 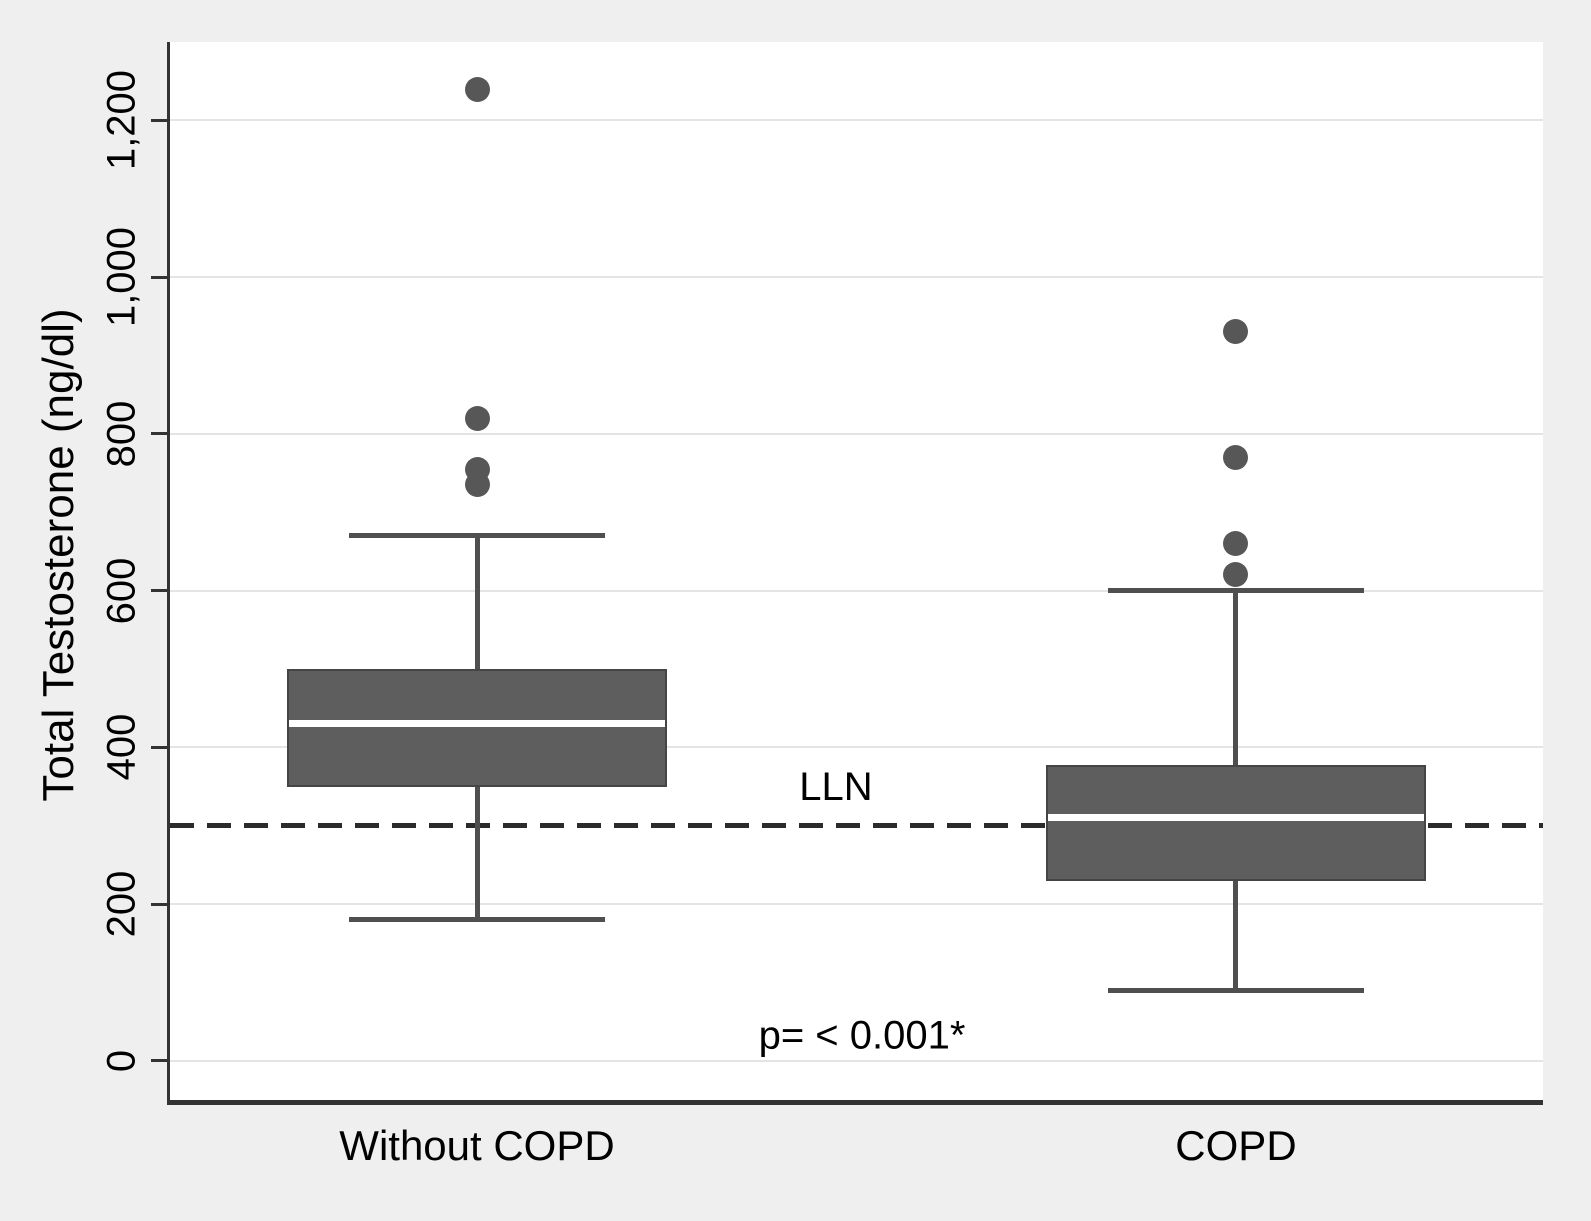 I want to click on y-tick-label-1000: 1,000, so click(x=121, y=277).